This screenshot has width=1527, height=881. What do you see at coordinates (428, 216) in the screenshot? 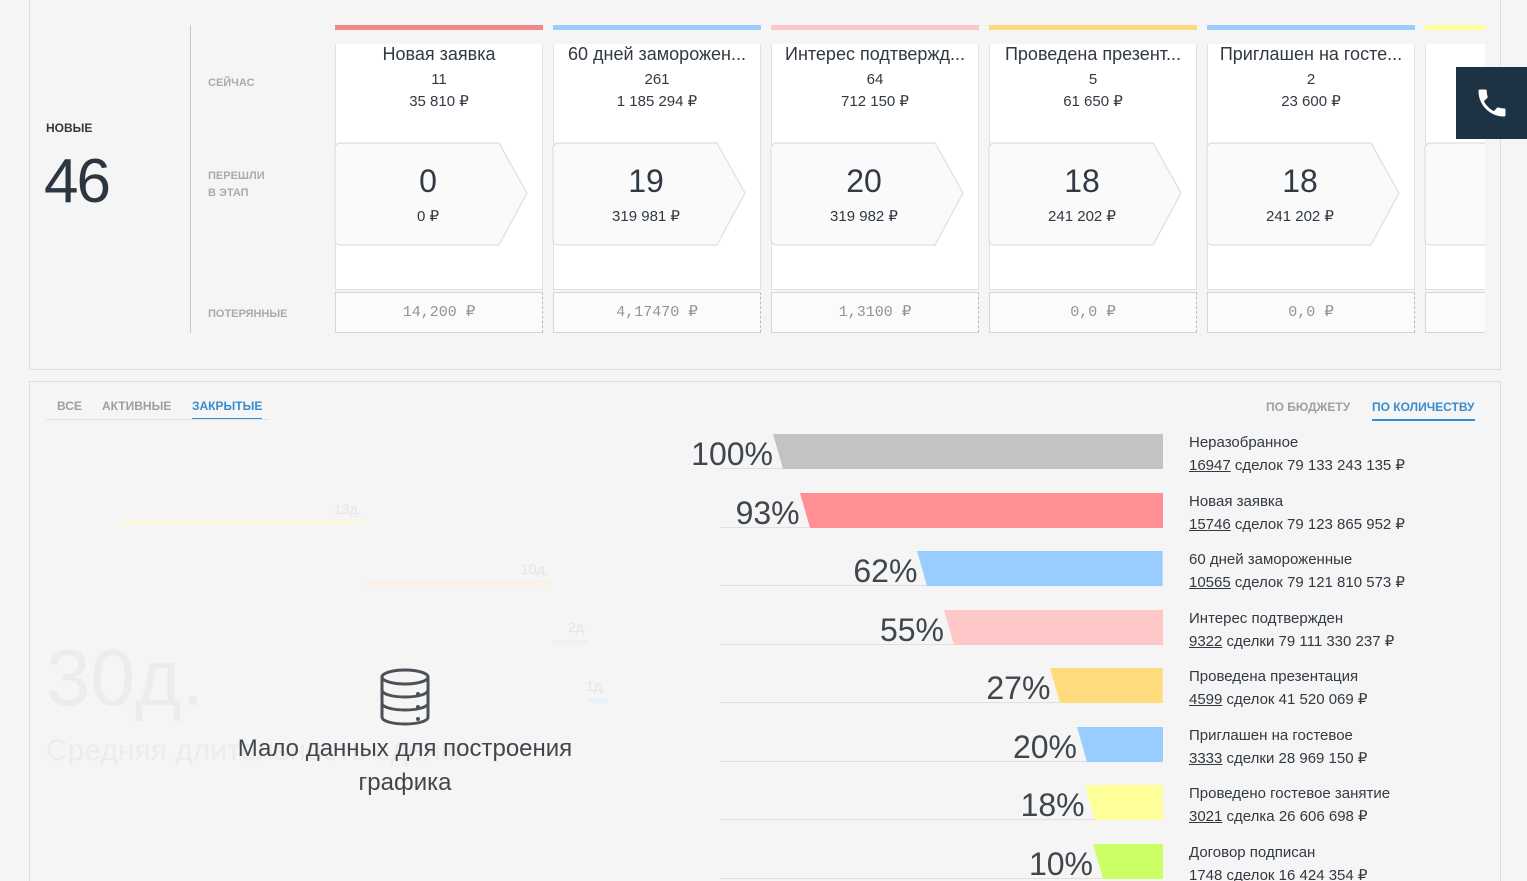
I see `stage-moved-budget: 0 ₽` at bounding box center [428, 216].